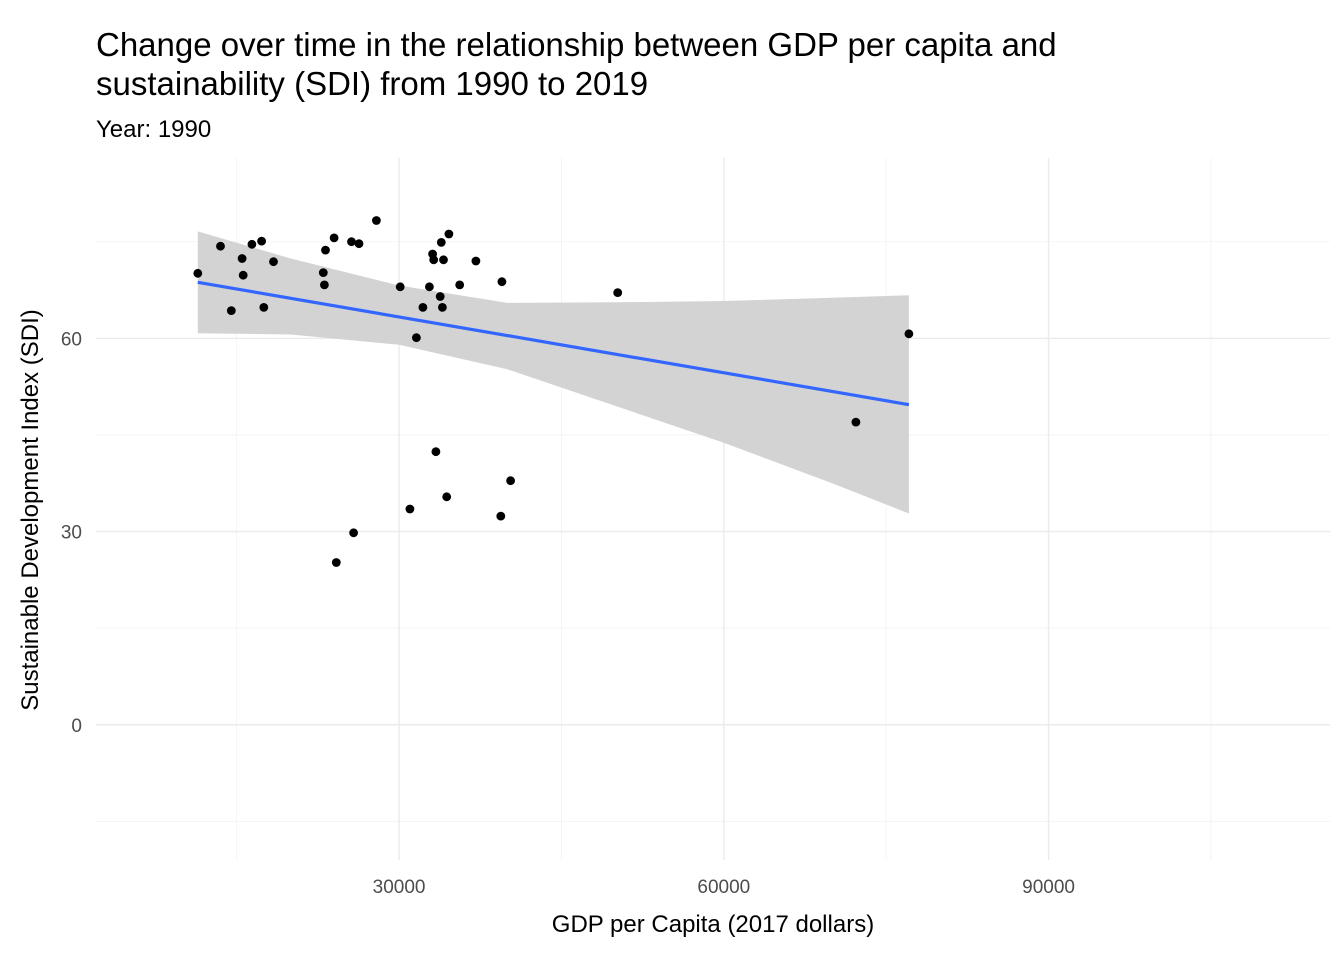 This screenshot has height=965, width=1344. What do you see at coordinates (76, 726) in the screenshot?
I see `y-tick-label: 0` at bounding box center [76, 726].